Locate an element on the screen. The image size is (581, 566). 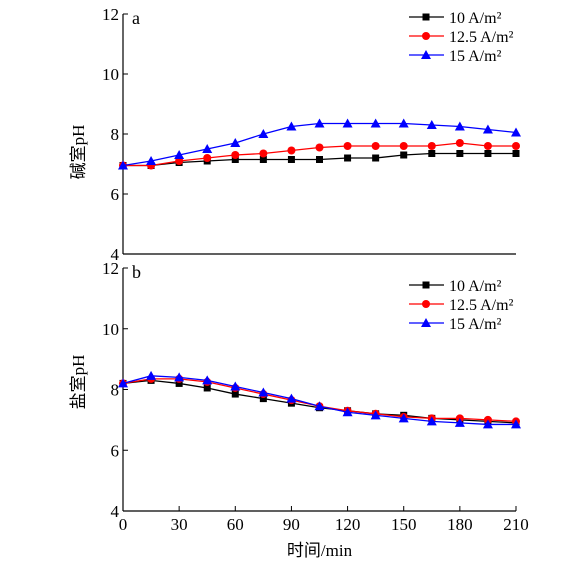
y-axis-title: 碱室pH is located at coordinates (78, 152).